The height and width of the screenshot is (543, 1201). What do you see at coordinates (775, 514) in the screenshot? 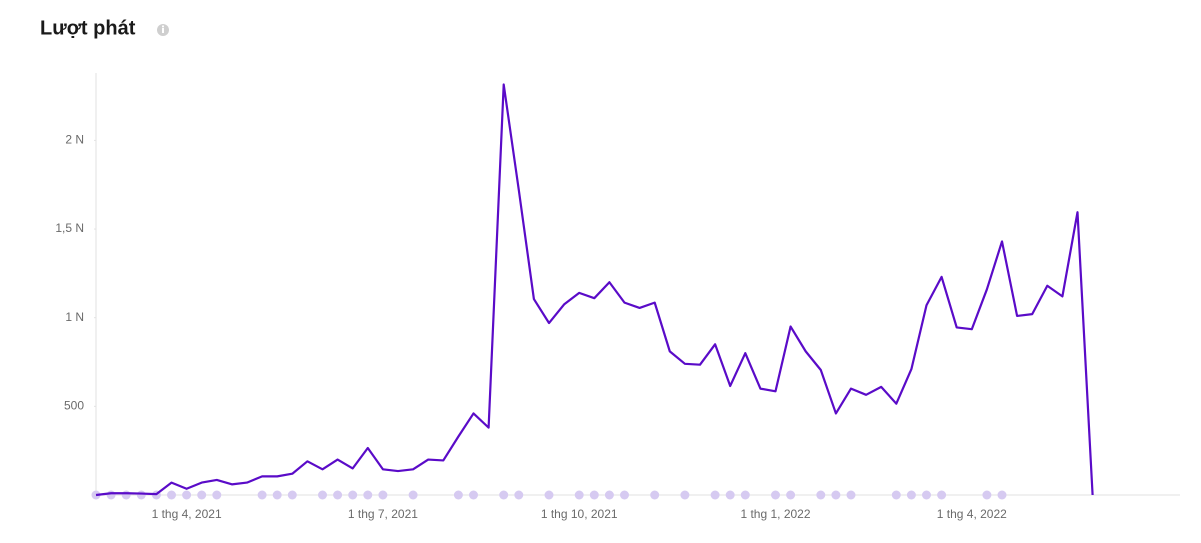
I see `x-tick-label: 1 thg 1, 2022` at bounding box center [775, 514].